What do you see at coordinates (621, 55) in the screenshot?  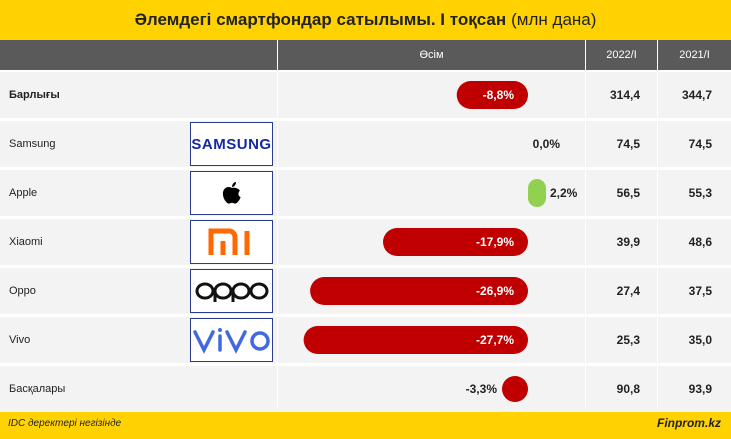 I see `header-2022: 2022/I` at bounding box center [621, 55].